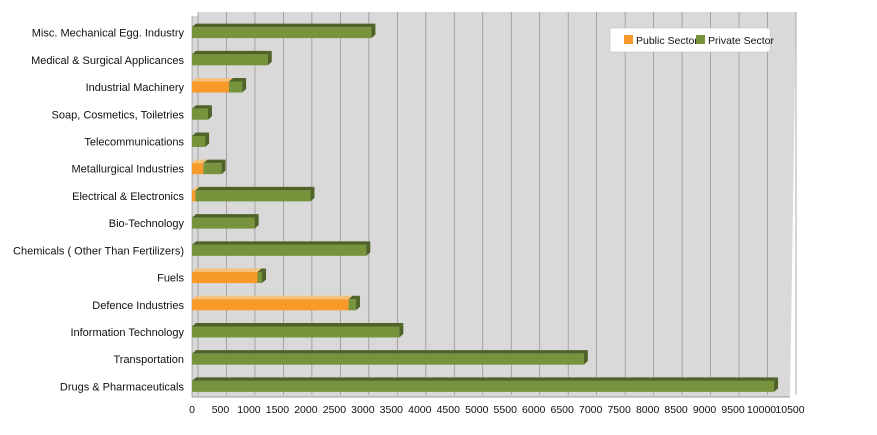 The width and height of the screenshot is (877, 435). I want to click on x-tick-9000: 9000, so click(705, 410).